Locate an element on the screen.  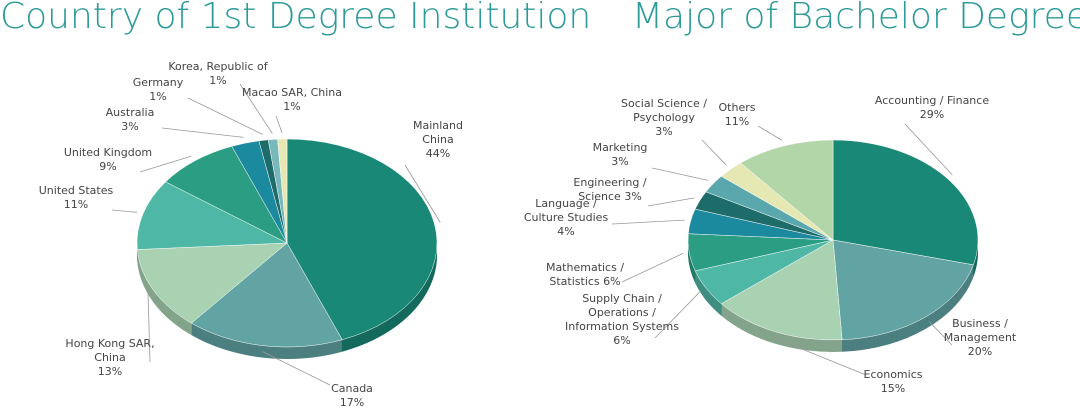
category-label: Germany is located at coordinates (158, 82).